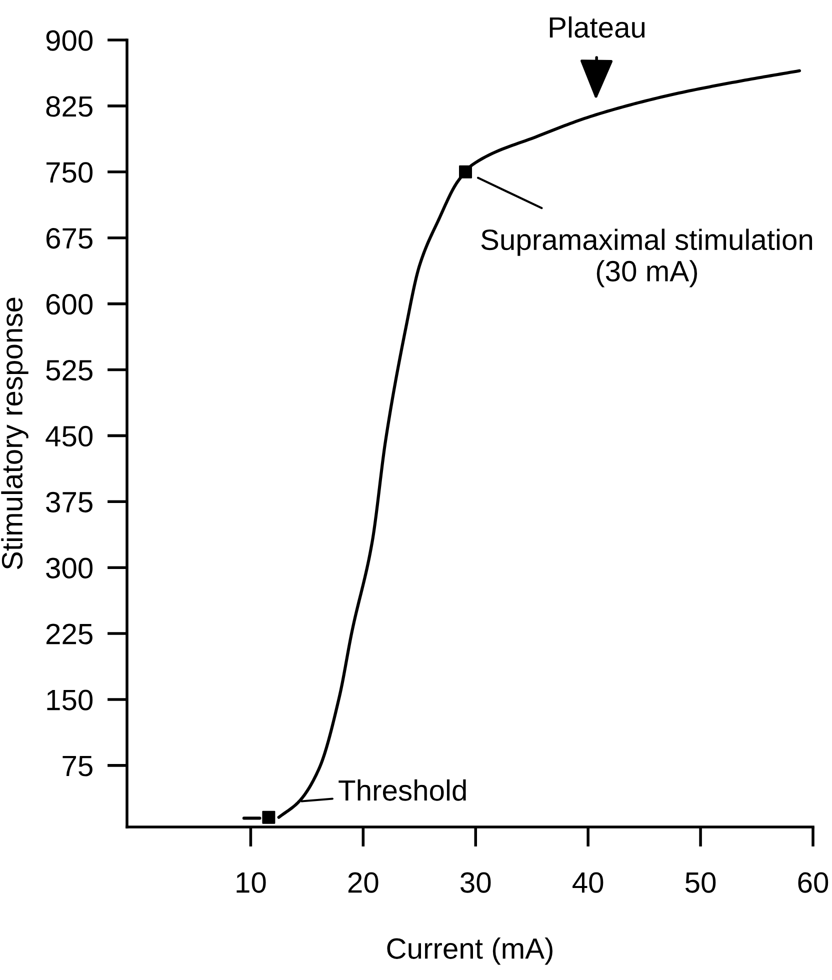 The image size is (832, 980). What do you see at coordinates (475, 882) in the screenshot?
I see `x-tick-label: 30` at bounding box center [475, 882].